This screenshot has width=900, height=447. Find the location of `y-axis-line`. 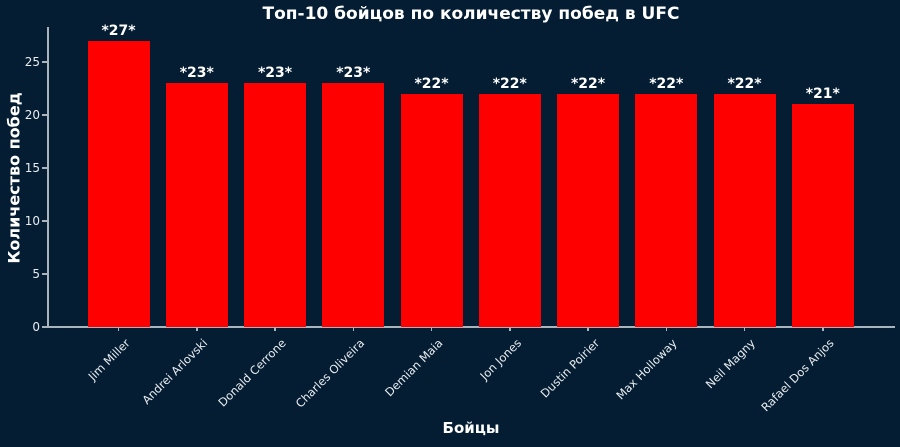

y-axis-line is located at coordinates (48, 177).